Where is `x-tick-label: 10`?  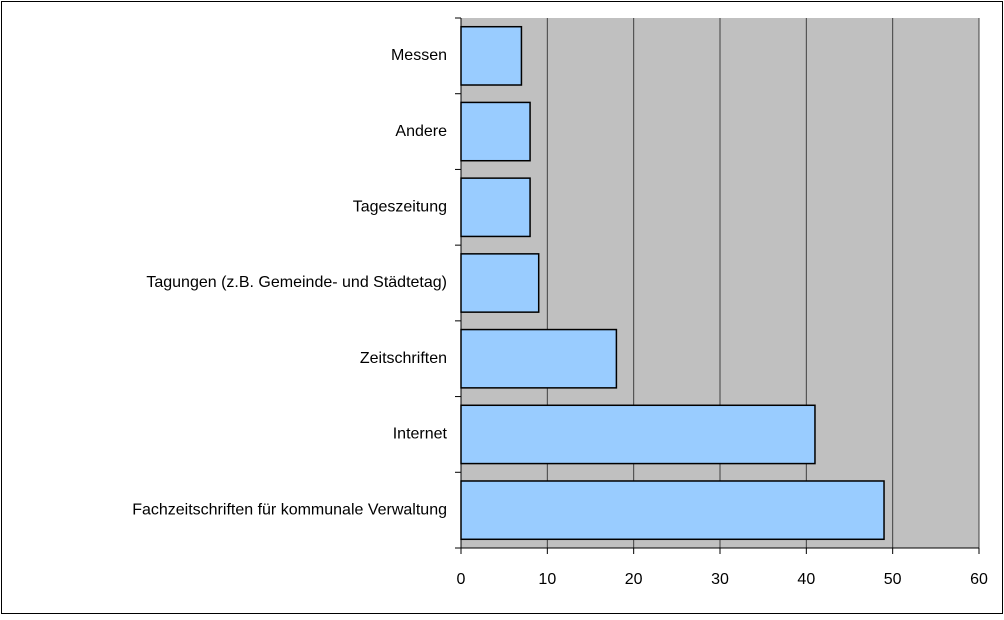 x-tick-label: 10 is located at coordinates (547, 579).